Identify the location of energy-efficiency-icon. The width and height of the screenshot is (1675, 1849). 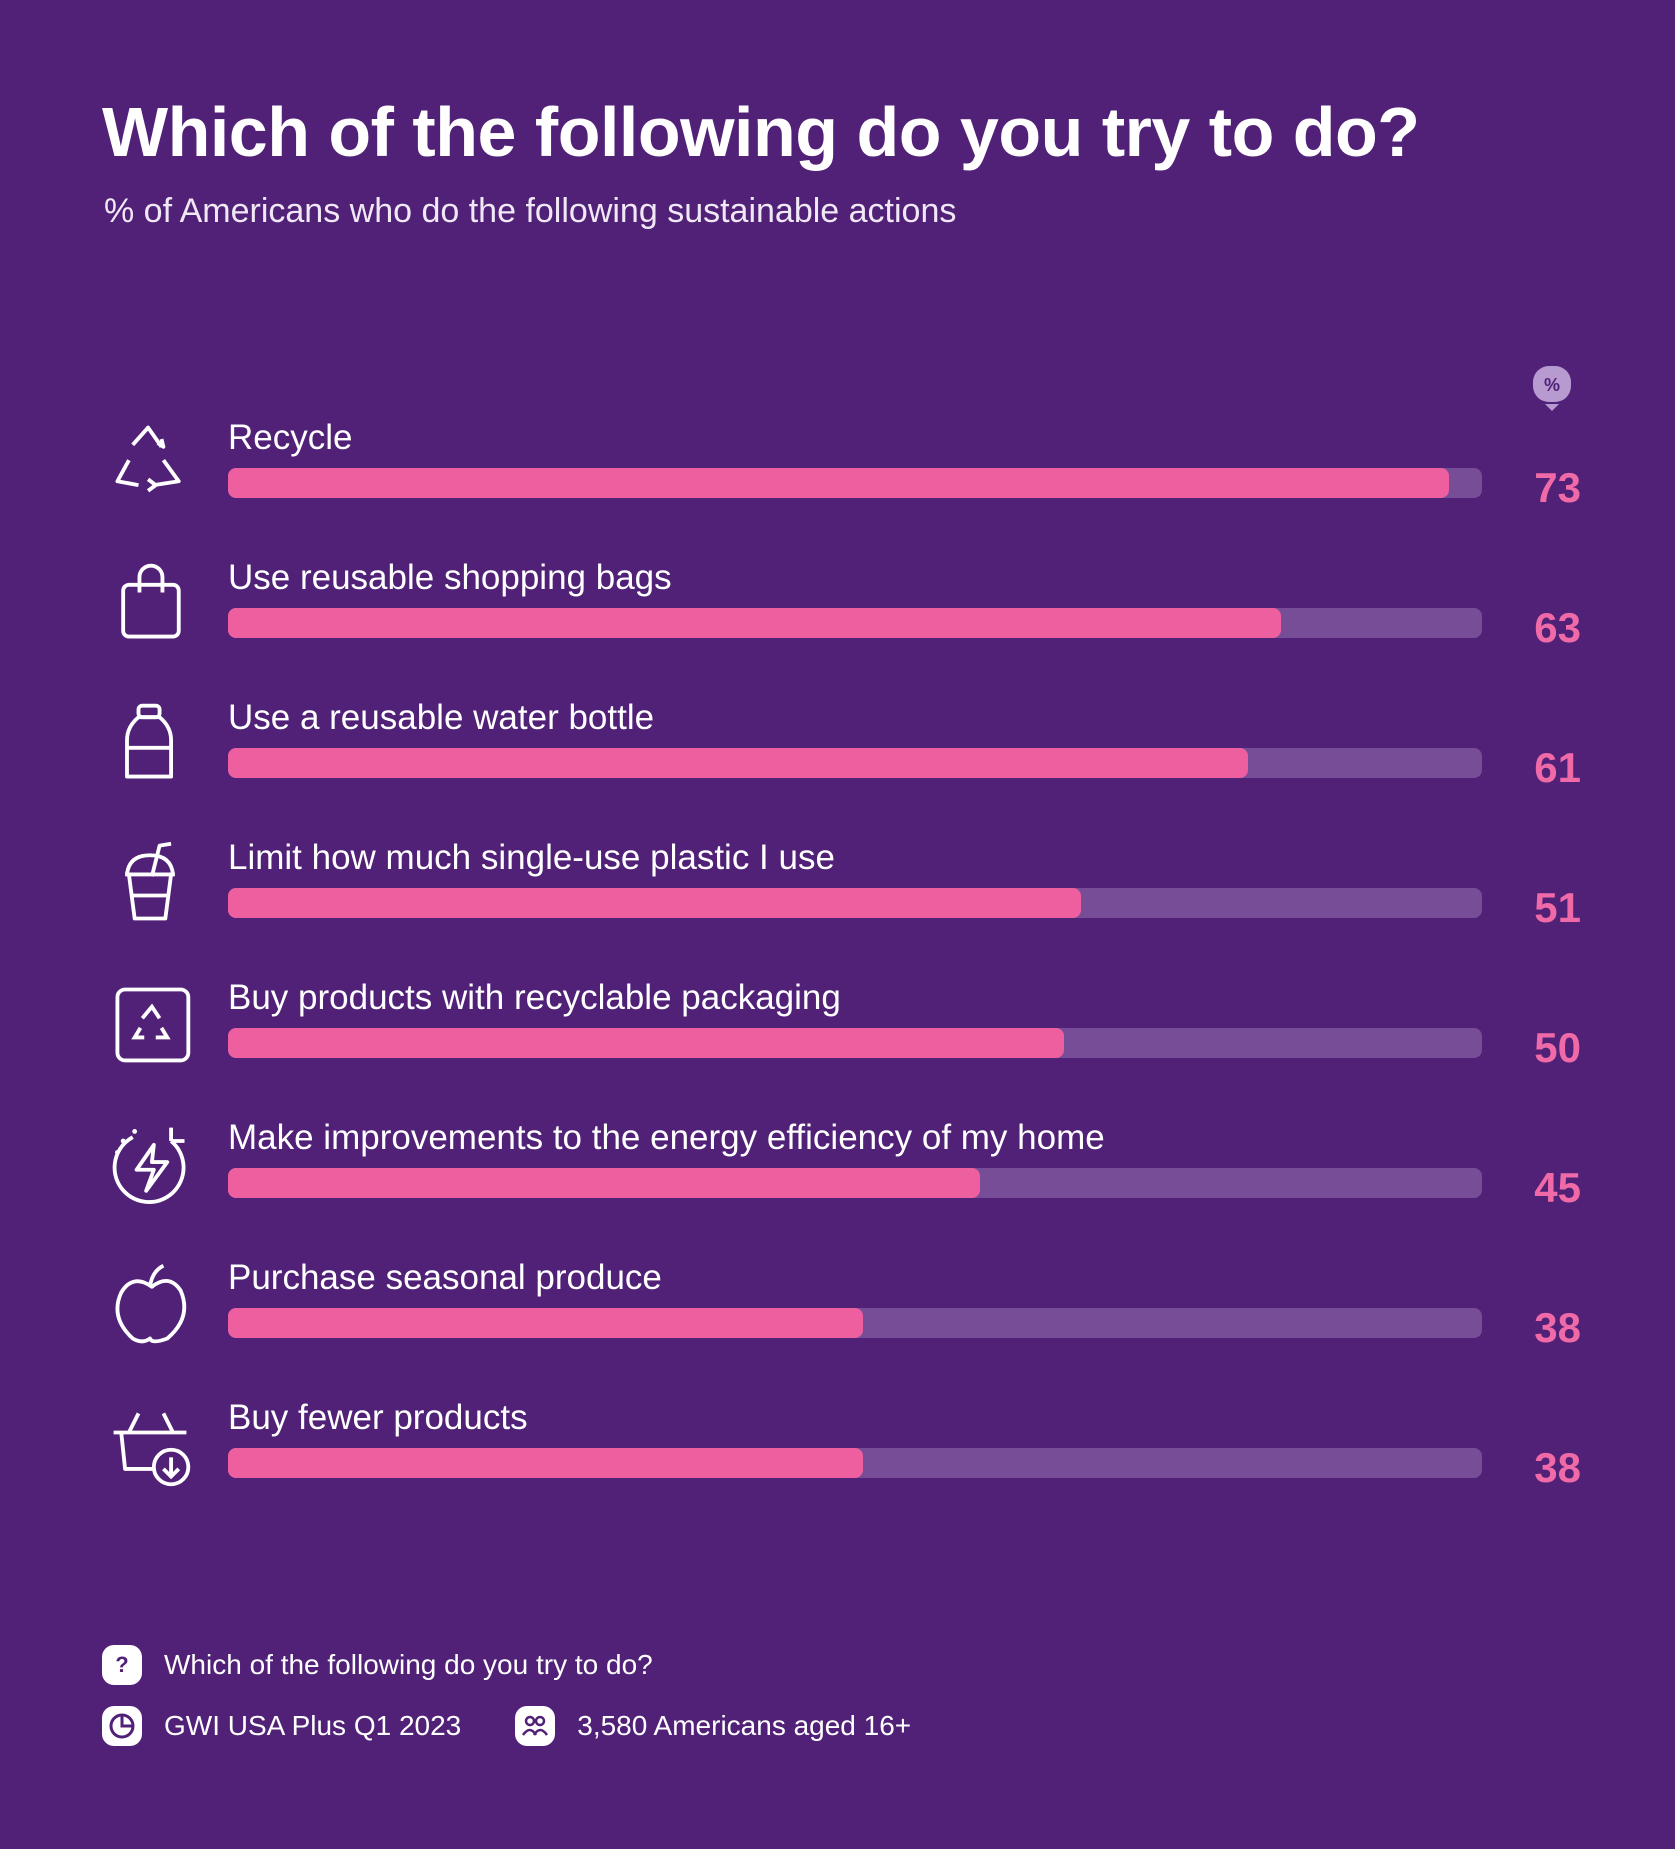
(149, 1165).